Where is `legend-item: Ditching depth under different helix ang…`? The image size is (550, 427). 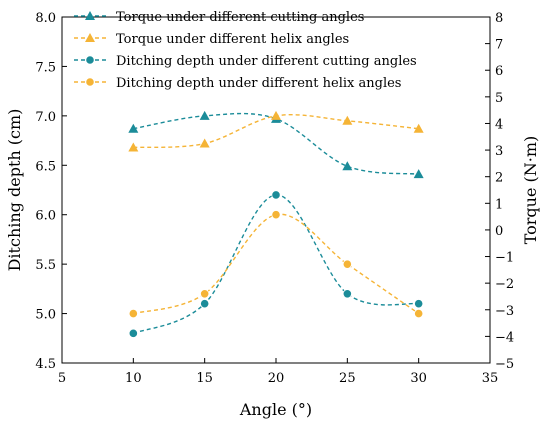
legend-item: Ditching depth under different helix ang… is located at coordinates (237, 83).